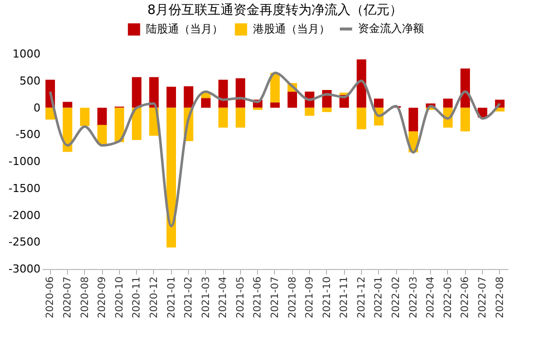 The height and width of the screenshot is (340, 534). I want to click on x-tick-label: 2020-12, so click(154, 297).